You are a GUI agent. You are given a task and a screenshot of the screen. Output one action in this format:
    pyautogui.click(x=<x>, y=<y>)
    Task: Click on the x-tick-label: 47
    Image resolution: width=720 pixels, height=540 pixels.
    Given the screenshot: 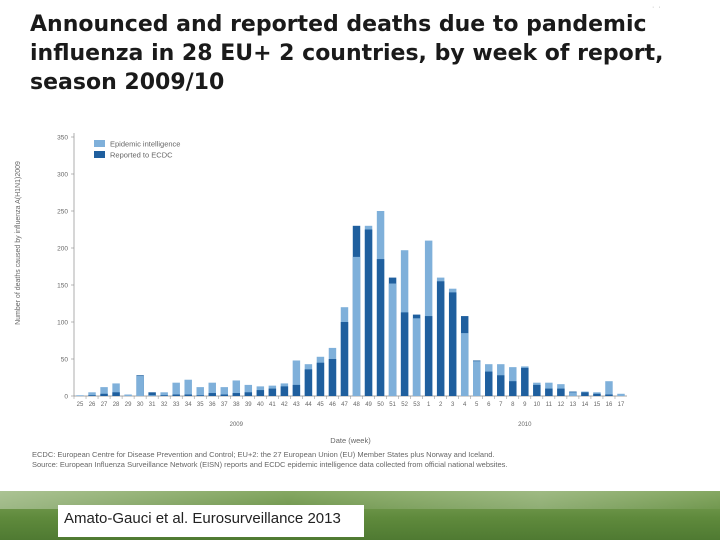 What is the action you would take?
    pyautogui.click(x=344, y=405)
    